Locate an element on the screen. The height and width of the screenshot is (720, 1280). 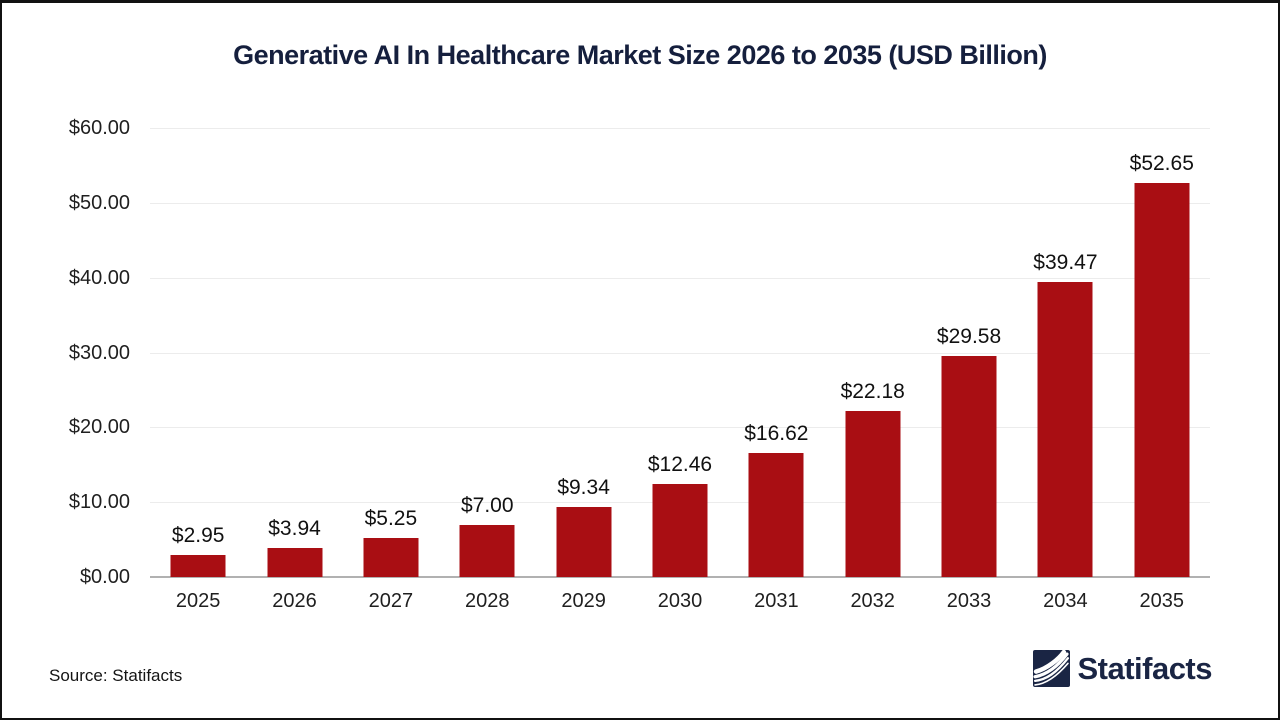
bar-value-label: $3.94 is located at coordinates (294, 528).